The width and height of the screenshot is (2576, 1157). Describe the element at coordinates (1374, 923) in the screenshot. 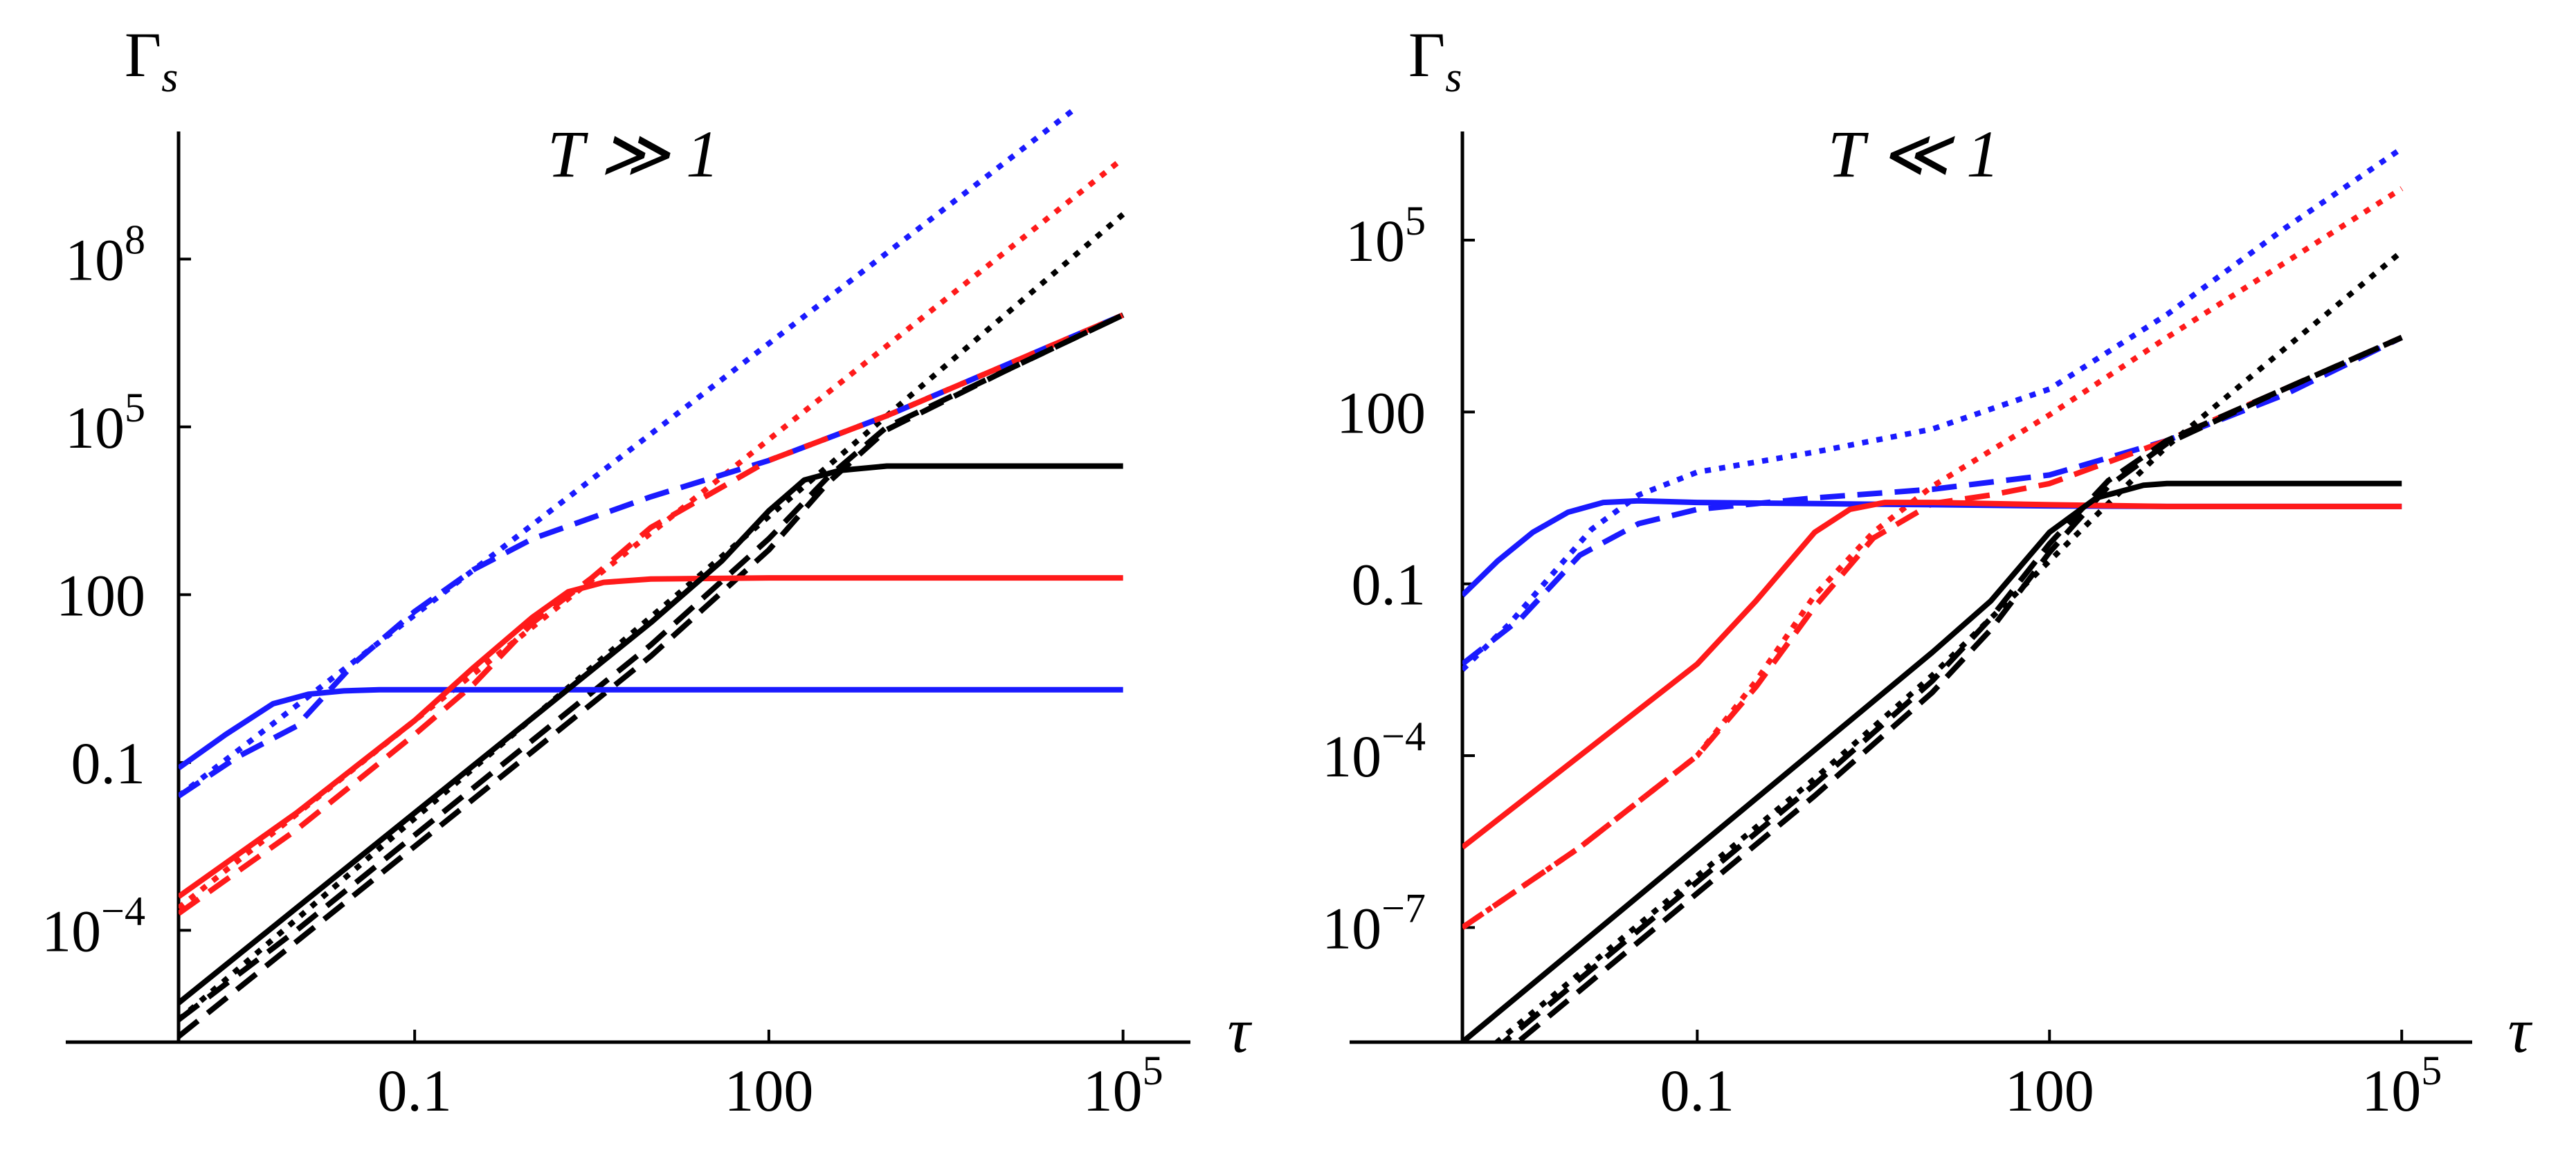

I see `y-tick-label: 10⁻⁷` at that location.